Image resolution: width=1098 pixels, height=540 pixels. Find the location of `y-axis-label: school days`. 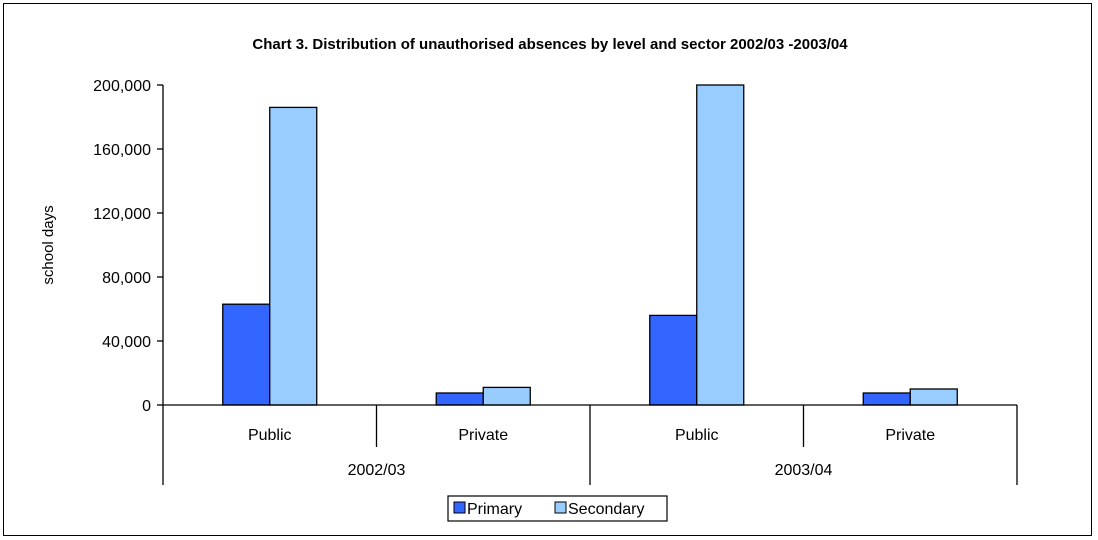

y-axis-label: school days is located at coordinates (48, 244).